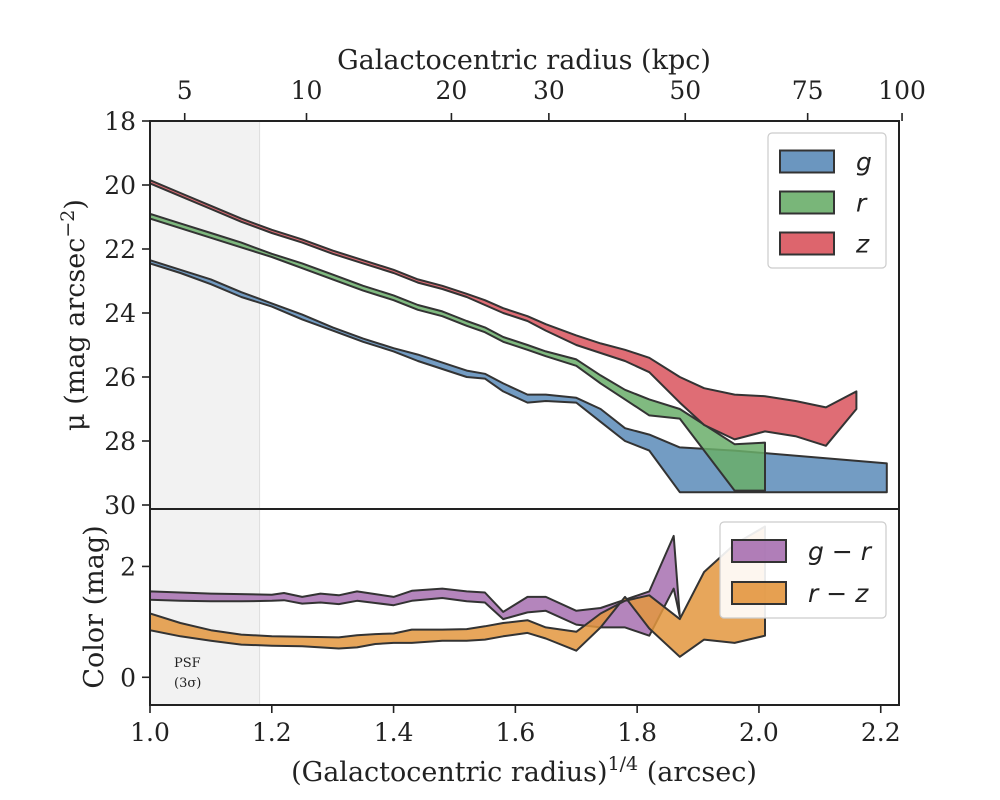  I want to click on y-tick-label-top: 22, so click(120, 249).